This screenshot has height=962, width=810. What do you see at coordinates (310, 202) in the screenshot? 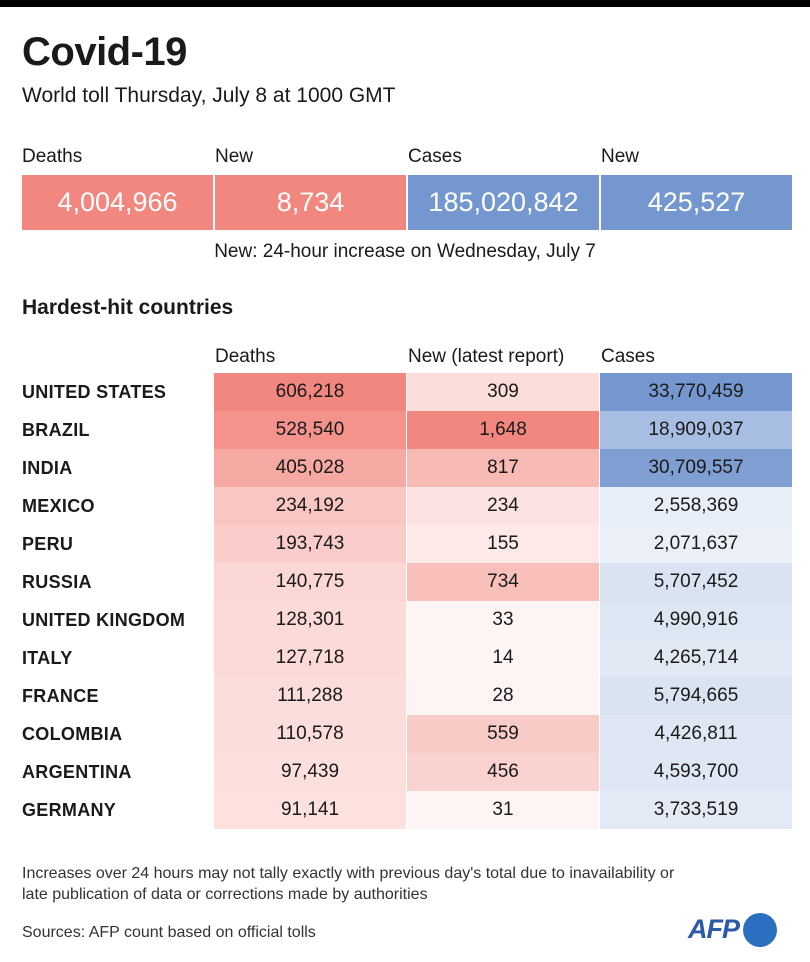
I see `summary-value-new-deaths: 8,734` at bounding box center [310, 202].